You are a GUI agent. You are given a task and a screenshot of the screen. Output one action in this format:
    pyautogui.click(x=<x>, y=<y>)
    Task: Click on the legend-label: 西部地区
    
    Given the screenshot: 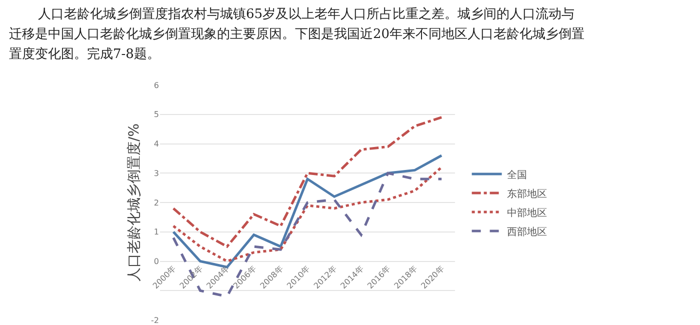 What is the action you would take?
    pyautogui.click(x=526, y=232)
    